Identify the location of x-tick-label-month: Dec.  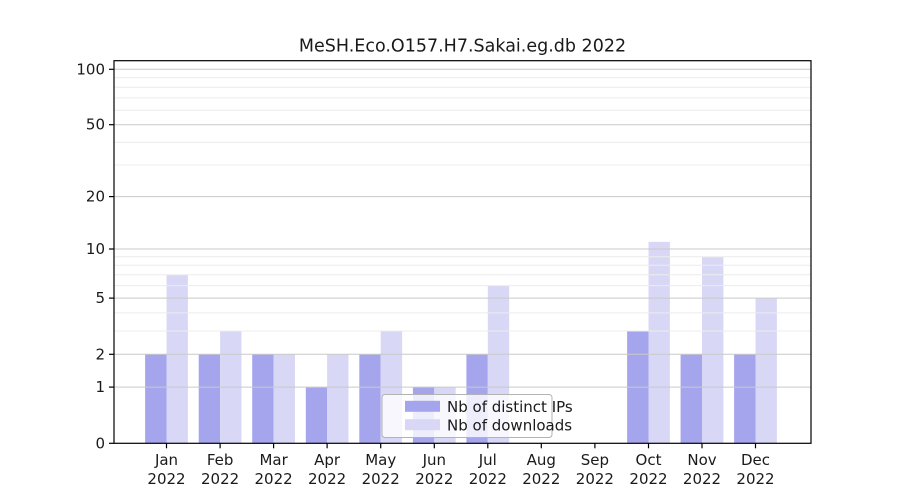
(755, 460).